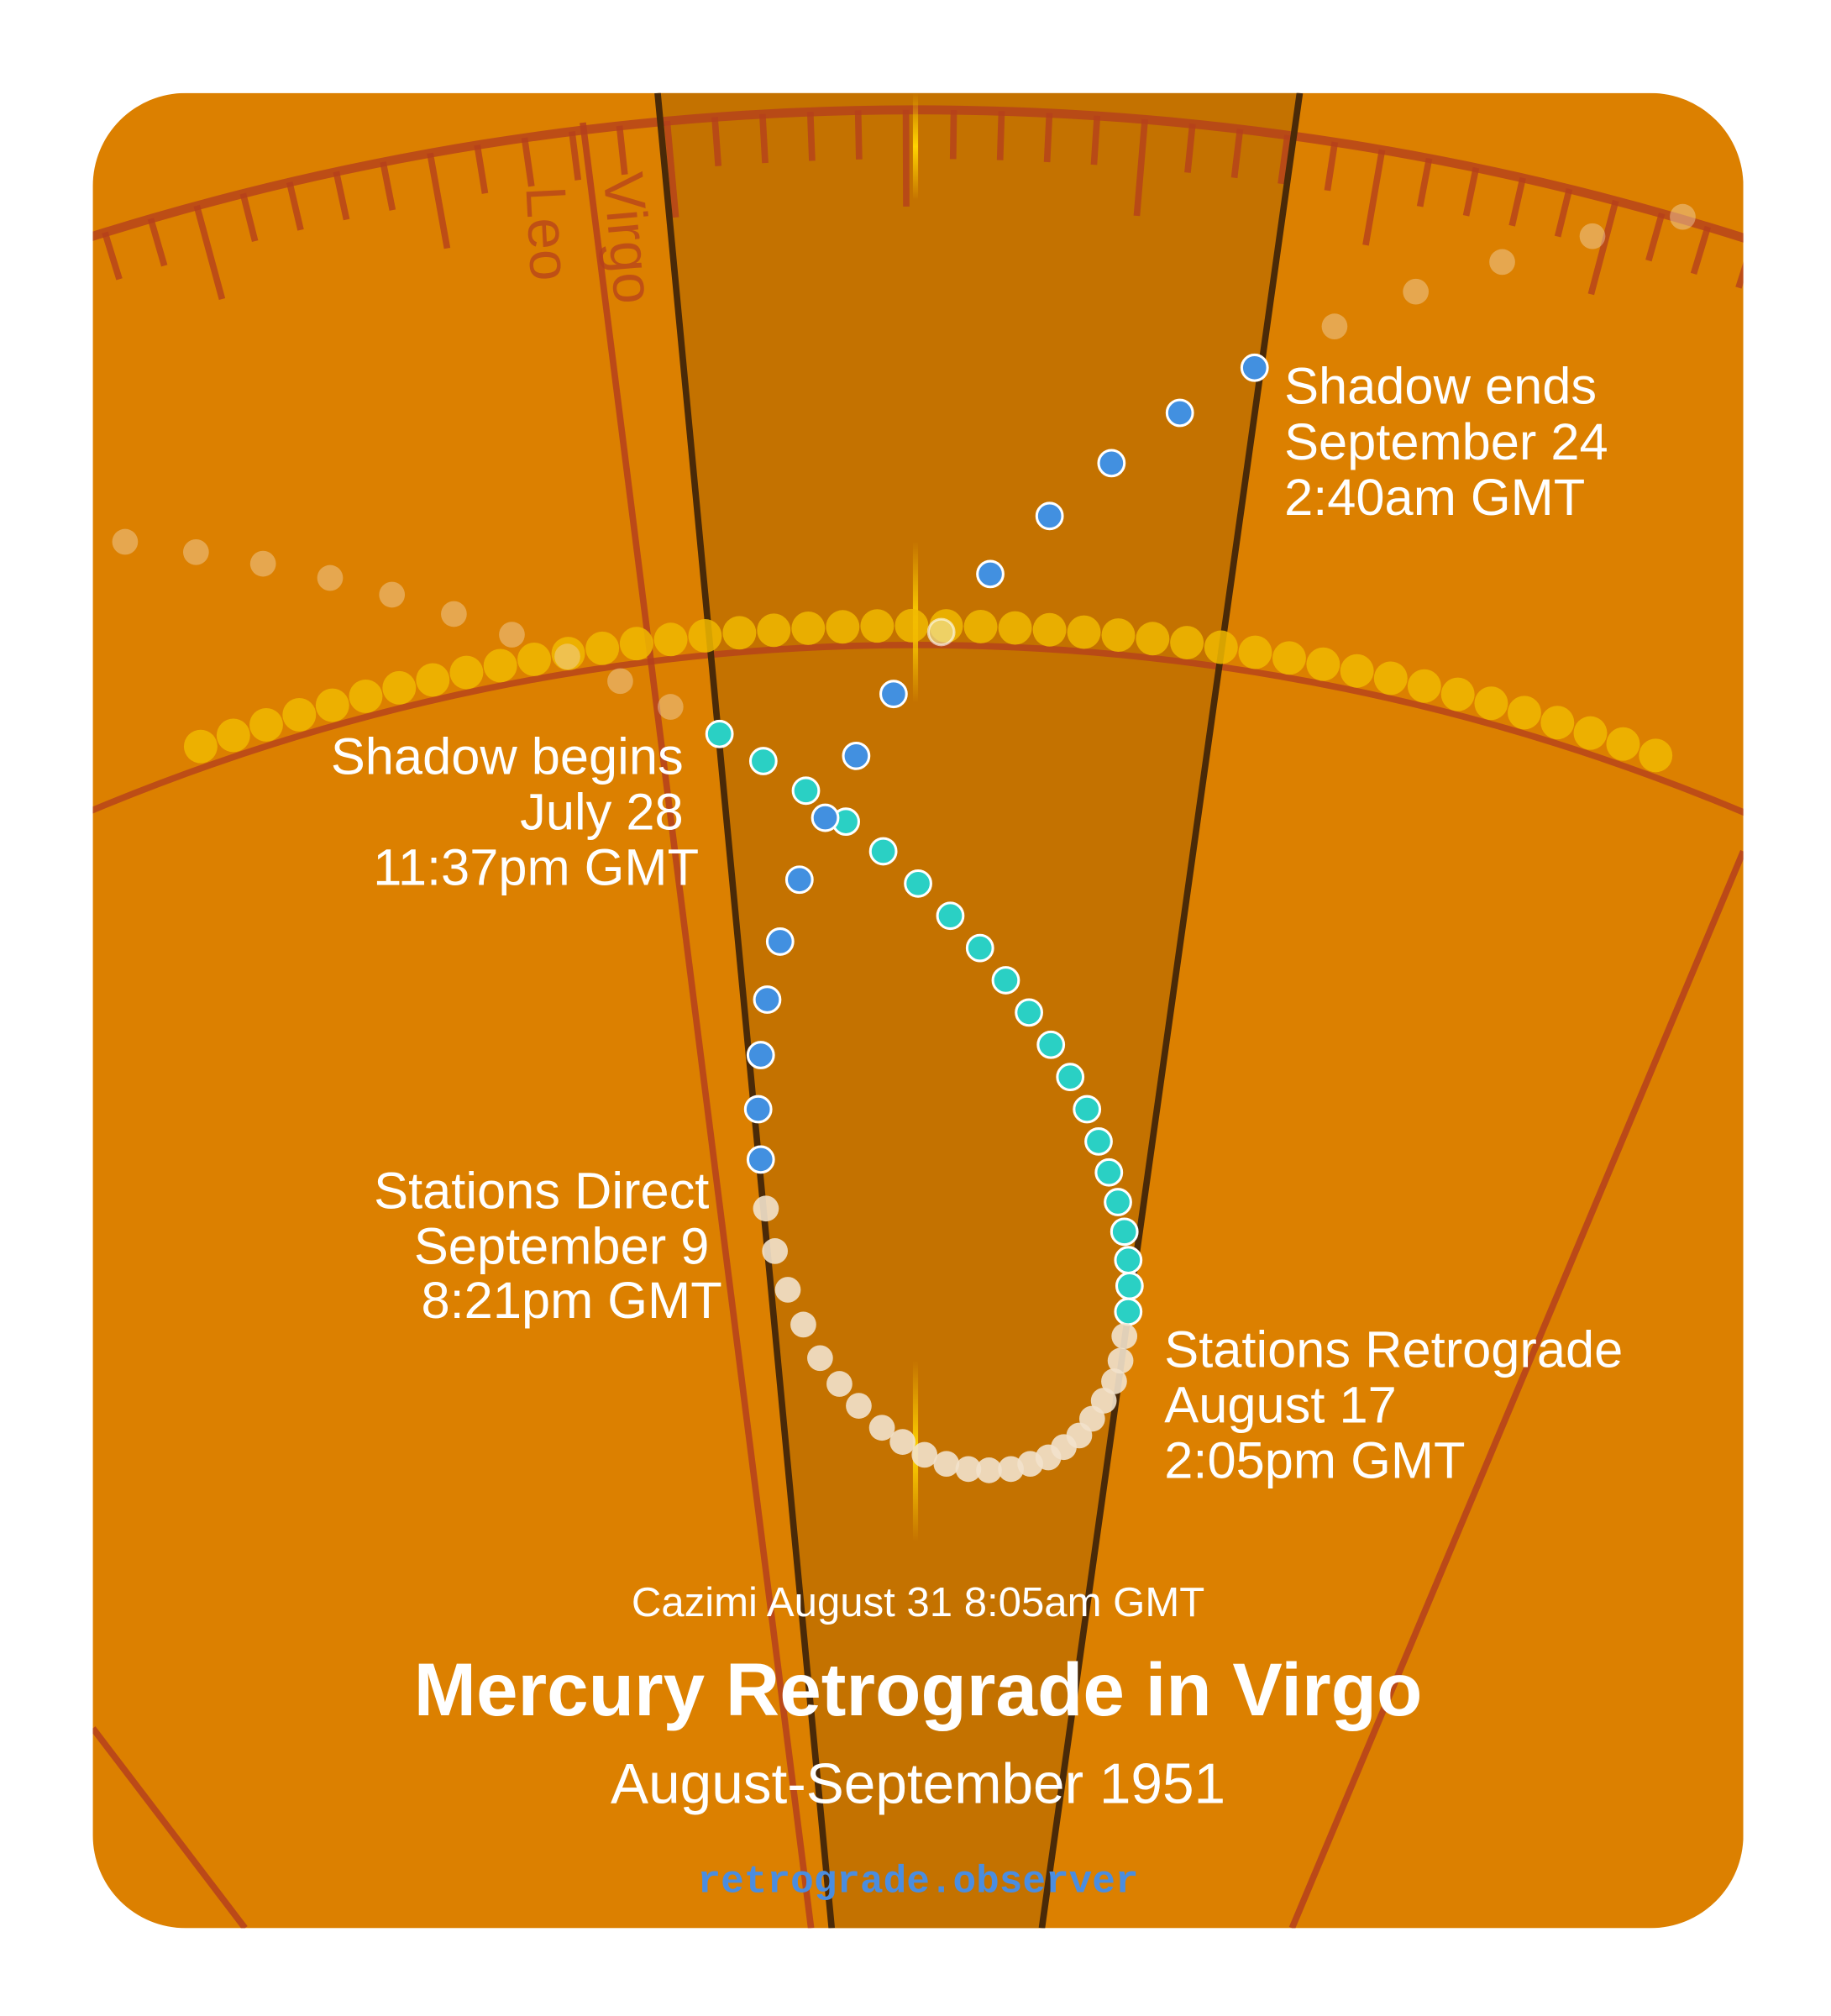  Describe the element at coordinates (915, 146) in the screenshot. I see `sun-gleam` at that location.